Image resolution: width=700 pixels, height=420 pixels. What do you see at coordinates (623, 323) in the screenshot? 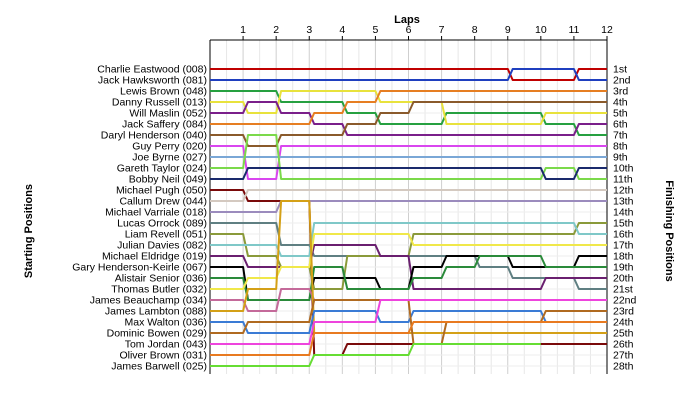
I see `finishing-position-label: 24th` at bounding box center [623, 323].